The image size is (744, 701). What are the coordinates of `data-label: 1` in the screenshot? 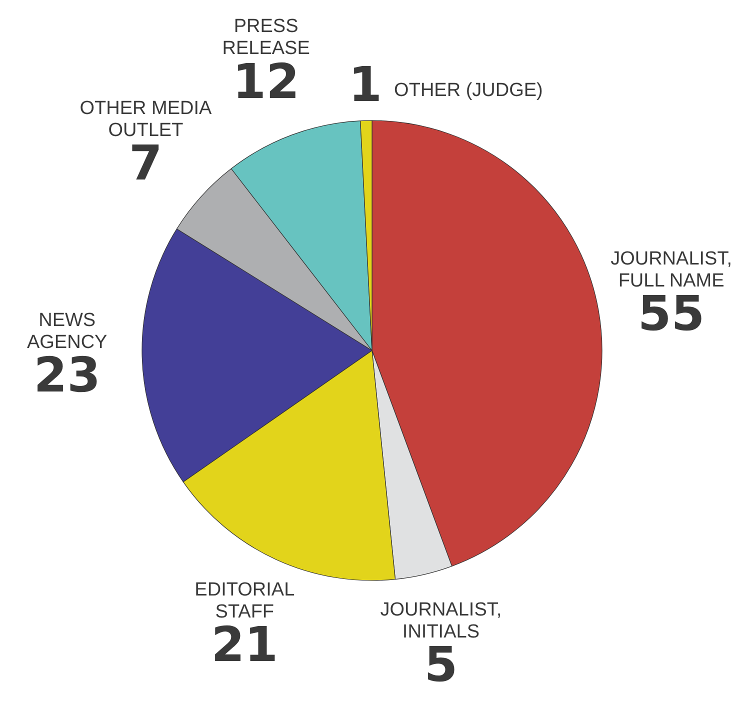 It's located at (365, 85).